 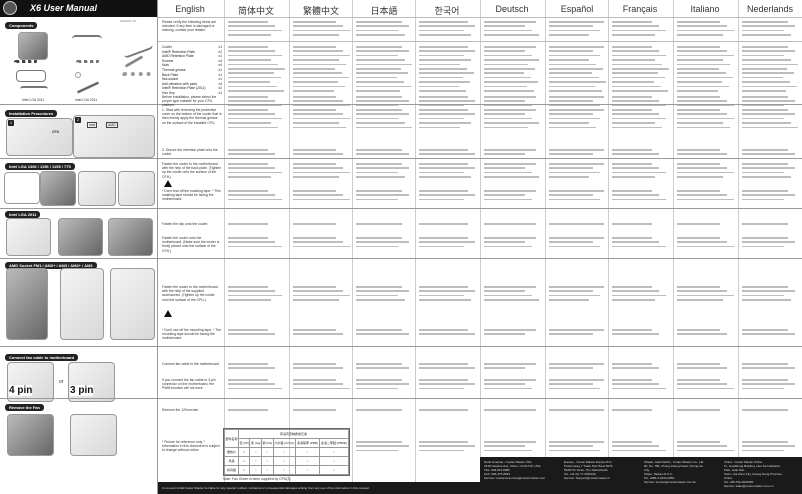 I want to click on component-label: Back Plate, so click(x=170, y=74).